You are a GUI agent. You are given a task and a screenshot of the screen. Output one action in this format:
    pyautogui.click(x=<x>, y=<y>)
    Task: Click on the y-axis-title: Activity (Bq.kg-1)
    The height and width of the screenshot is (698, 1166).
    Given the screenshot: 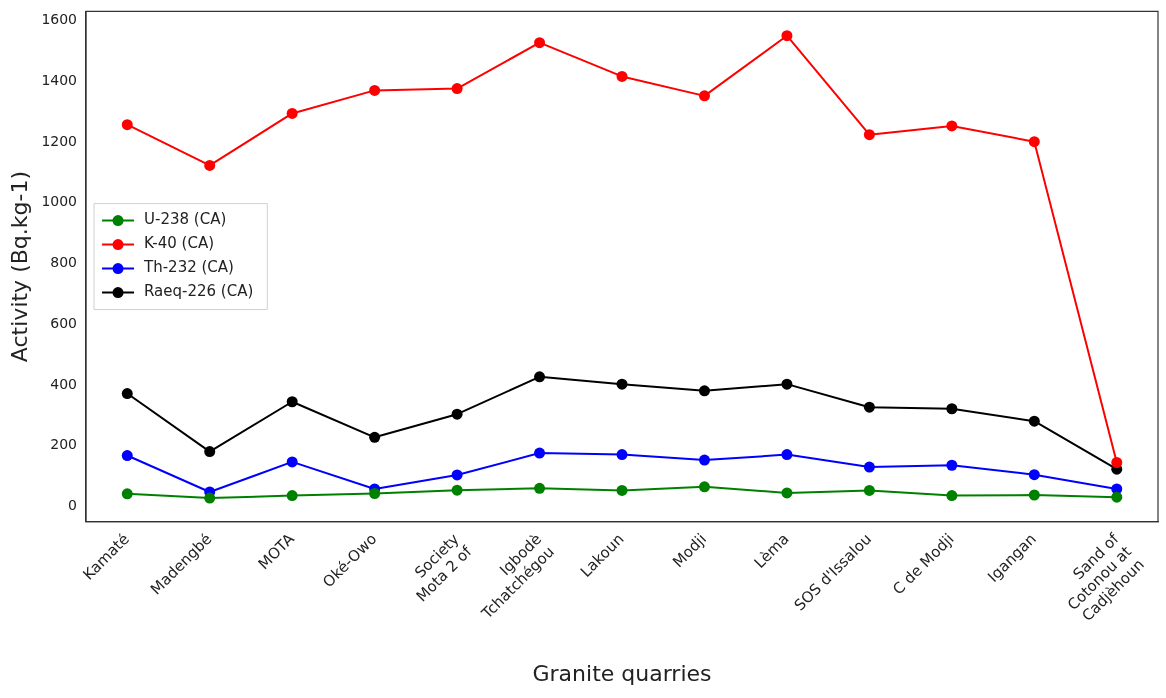 What is the action you would take?
    pyautogui.click(x=19, y=267)
    